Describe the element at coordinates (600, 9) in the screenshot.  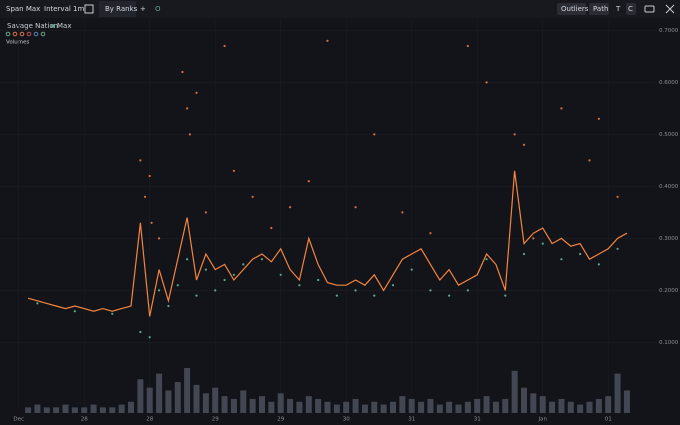
I see `path-button: Path` at that location.